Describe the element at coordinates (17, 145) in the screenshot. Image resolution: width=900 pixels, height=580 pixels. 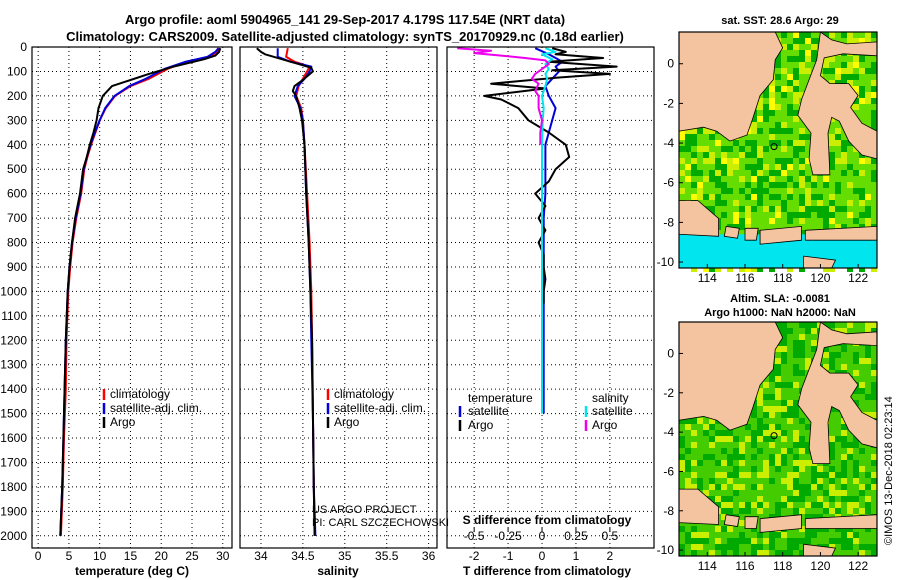
I see `y-tick-label: 400` at that location.